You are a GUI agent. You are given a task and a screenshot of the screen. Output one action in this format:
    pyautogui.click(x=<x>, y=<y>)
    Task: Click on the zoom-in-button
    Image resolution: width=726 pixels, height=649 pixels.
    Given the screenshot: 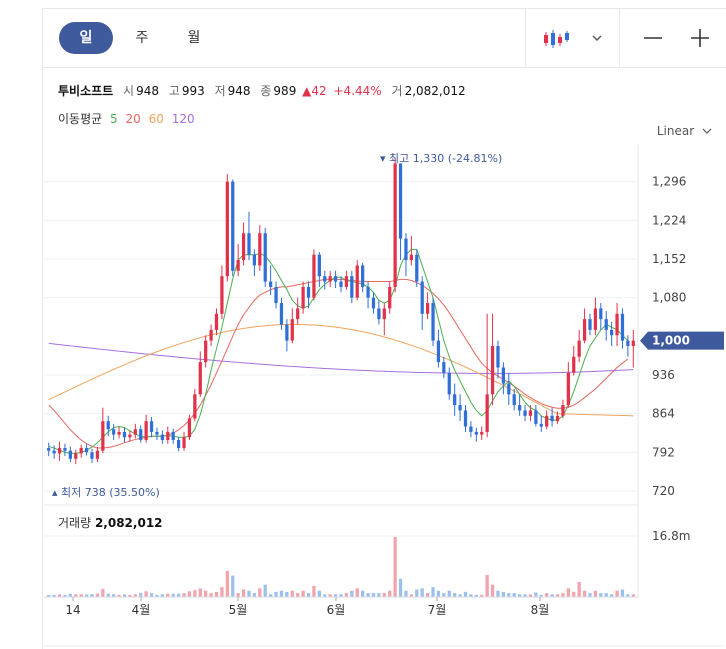 What is the action you would take?
    pyautogui.click(x=700, y=38)
    